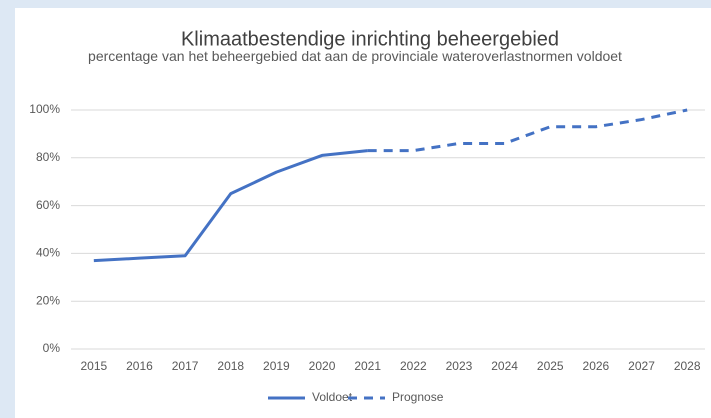  I want to click on y-tick-label: 0%, so click(52, 348).